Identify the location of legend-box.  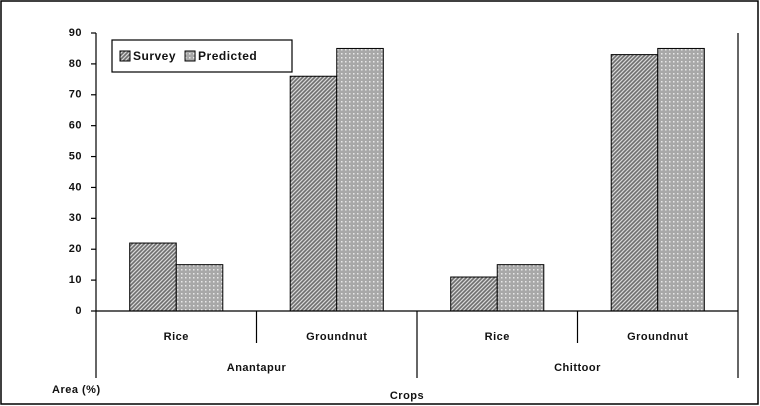
(202, 56).